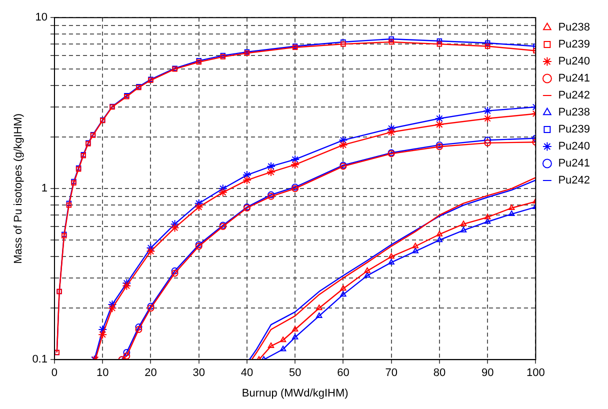 The image size is (608, 409). I want to click on x-tick-label: 70, so click(391, 373).